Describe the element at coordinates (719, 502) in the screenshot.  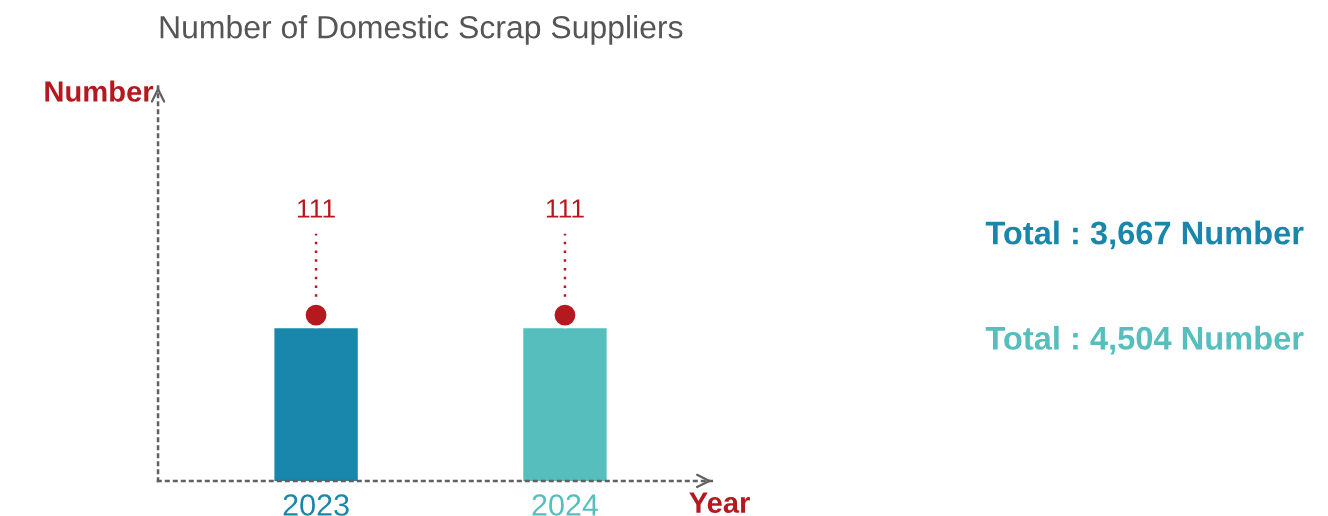
I see `x-axis-title: Year` at that location.